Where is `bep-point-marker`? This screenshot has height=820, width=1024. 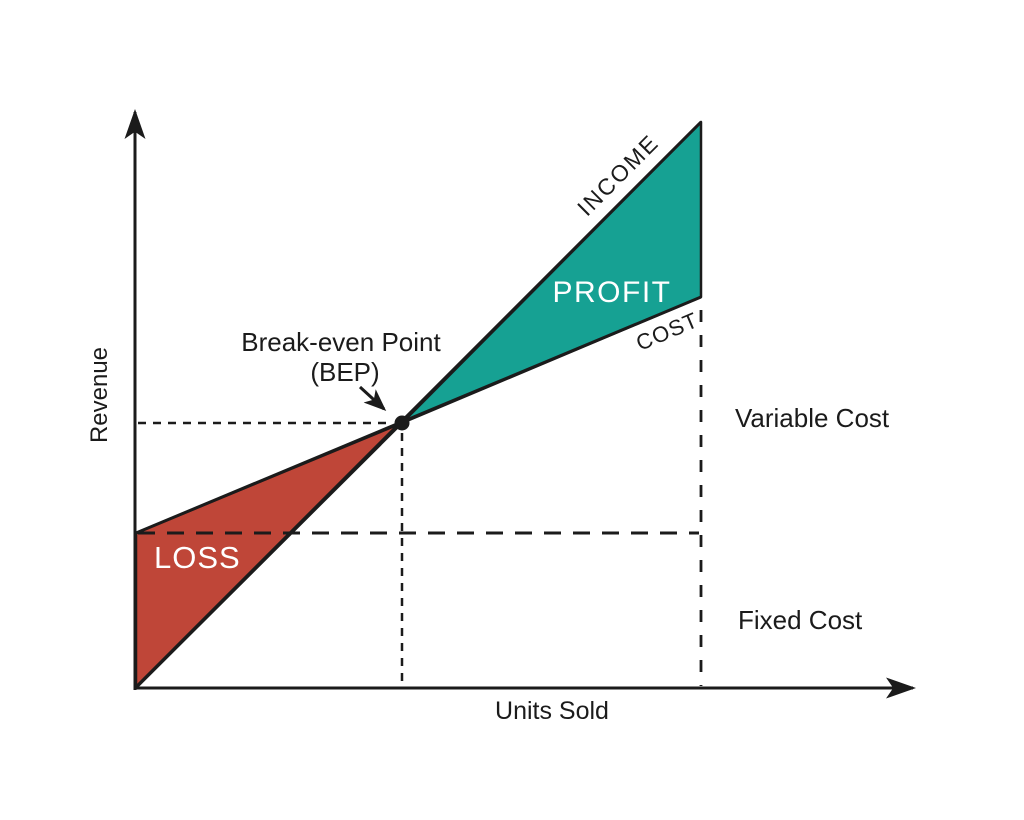
bep-point-marker is located at coordinates (402, 423).